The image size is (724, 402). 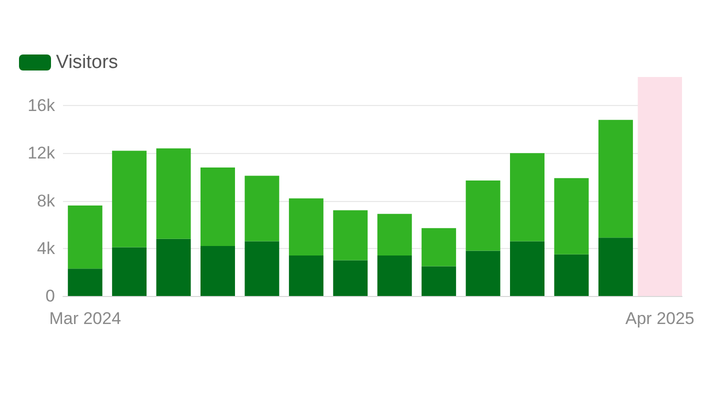 What do you see at coordinates (659, 318) in the screenshot?
I see `x-tick-label: Apr 2025` at bounding box center [659, 318].